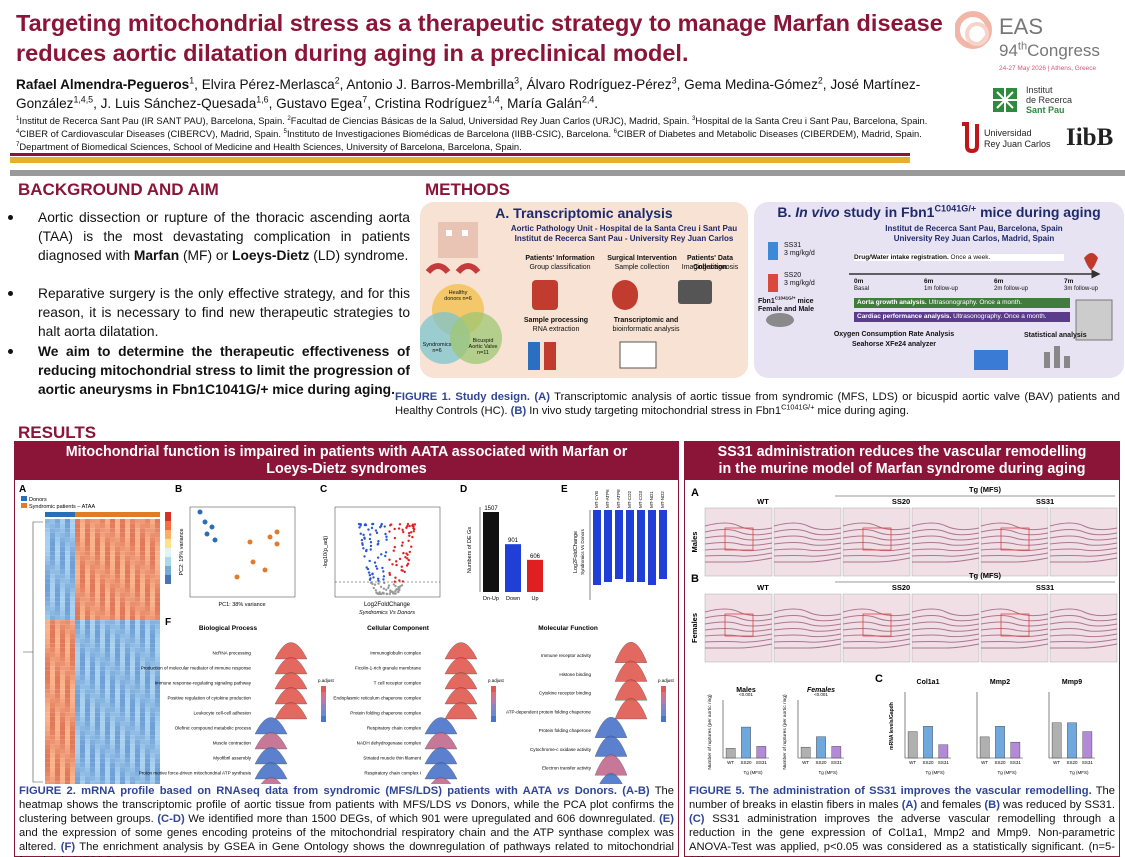 The width and height of the screenshot is (1125, 857). What do you see at coordinates (396, 653) in the screenshot?
I see `term-label: Immunoglobulin complex` at bounding box center [396, 653].